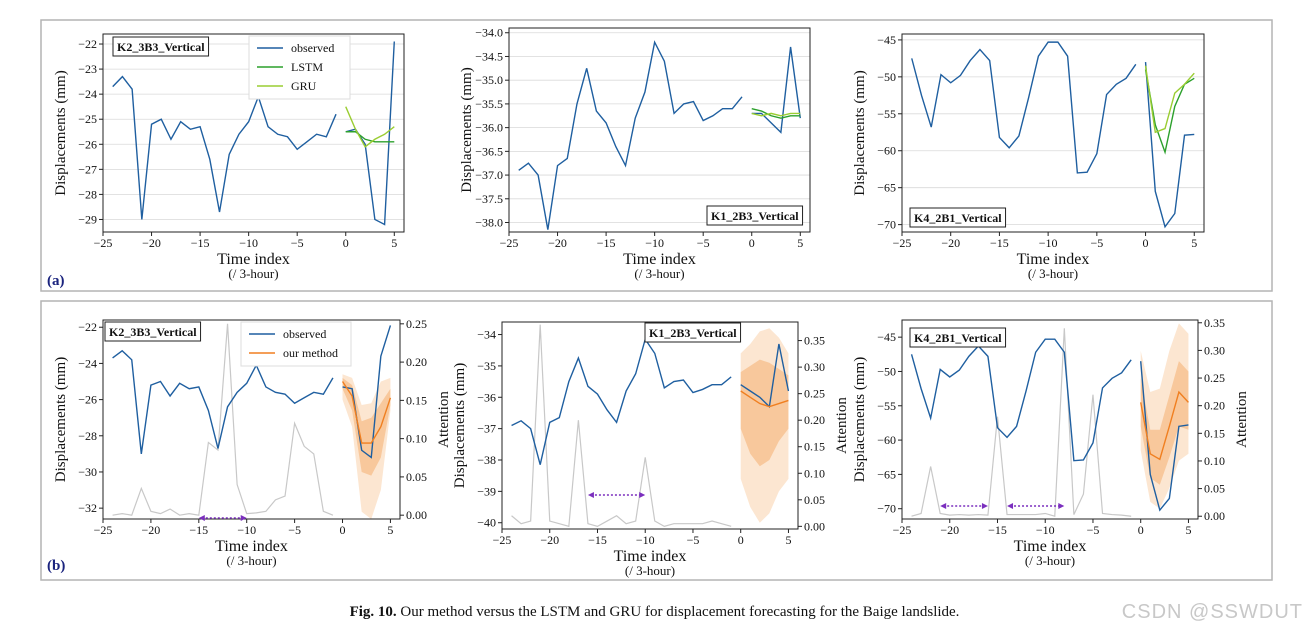 This screenshot has height=634, width=1309. Describe the element at coordinates (87, 508) in the screenshot. I see `y-tick-label: −32` at that location.